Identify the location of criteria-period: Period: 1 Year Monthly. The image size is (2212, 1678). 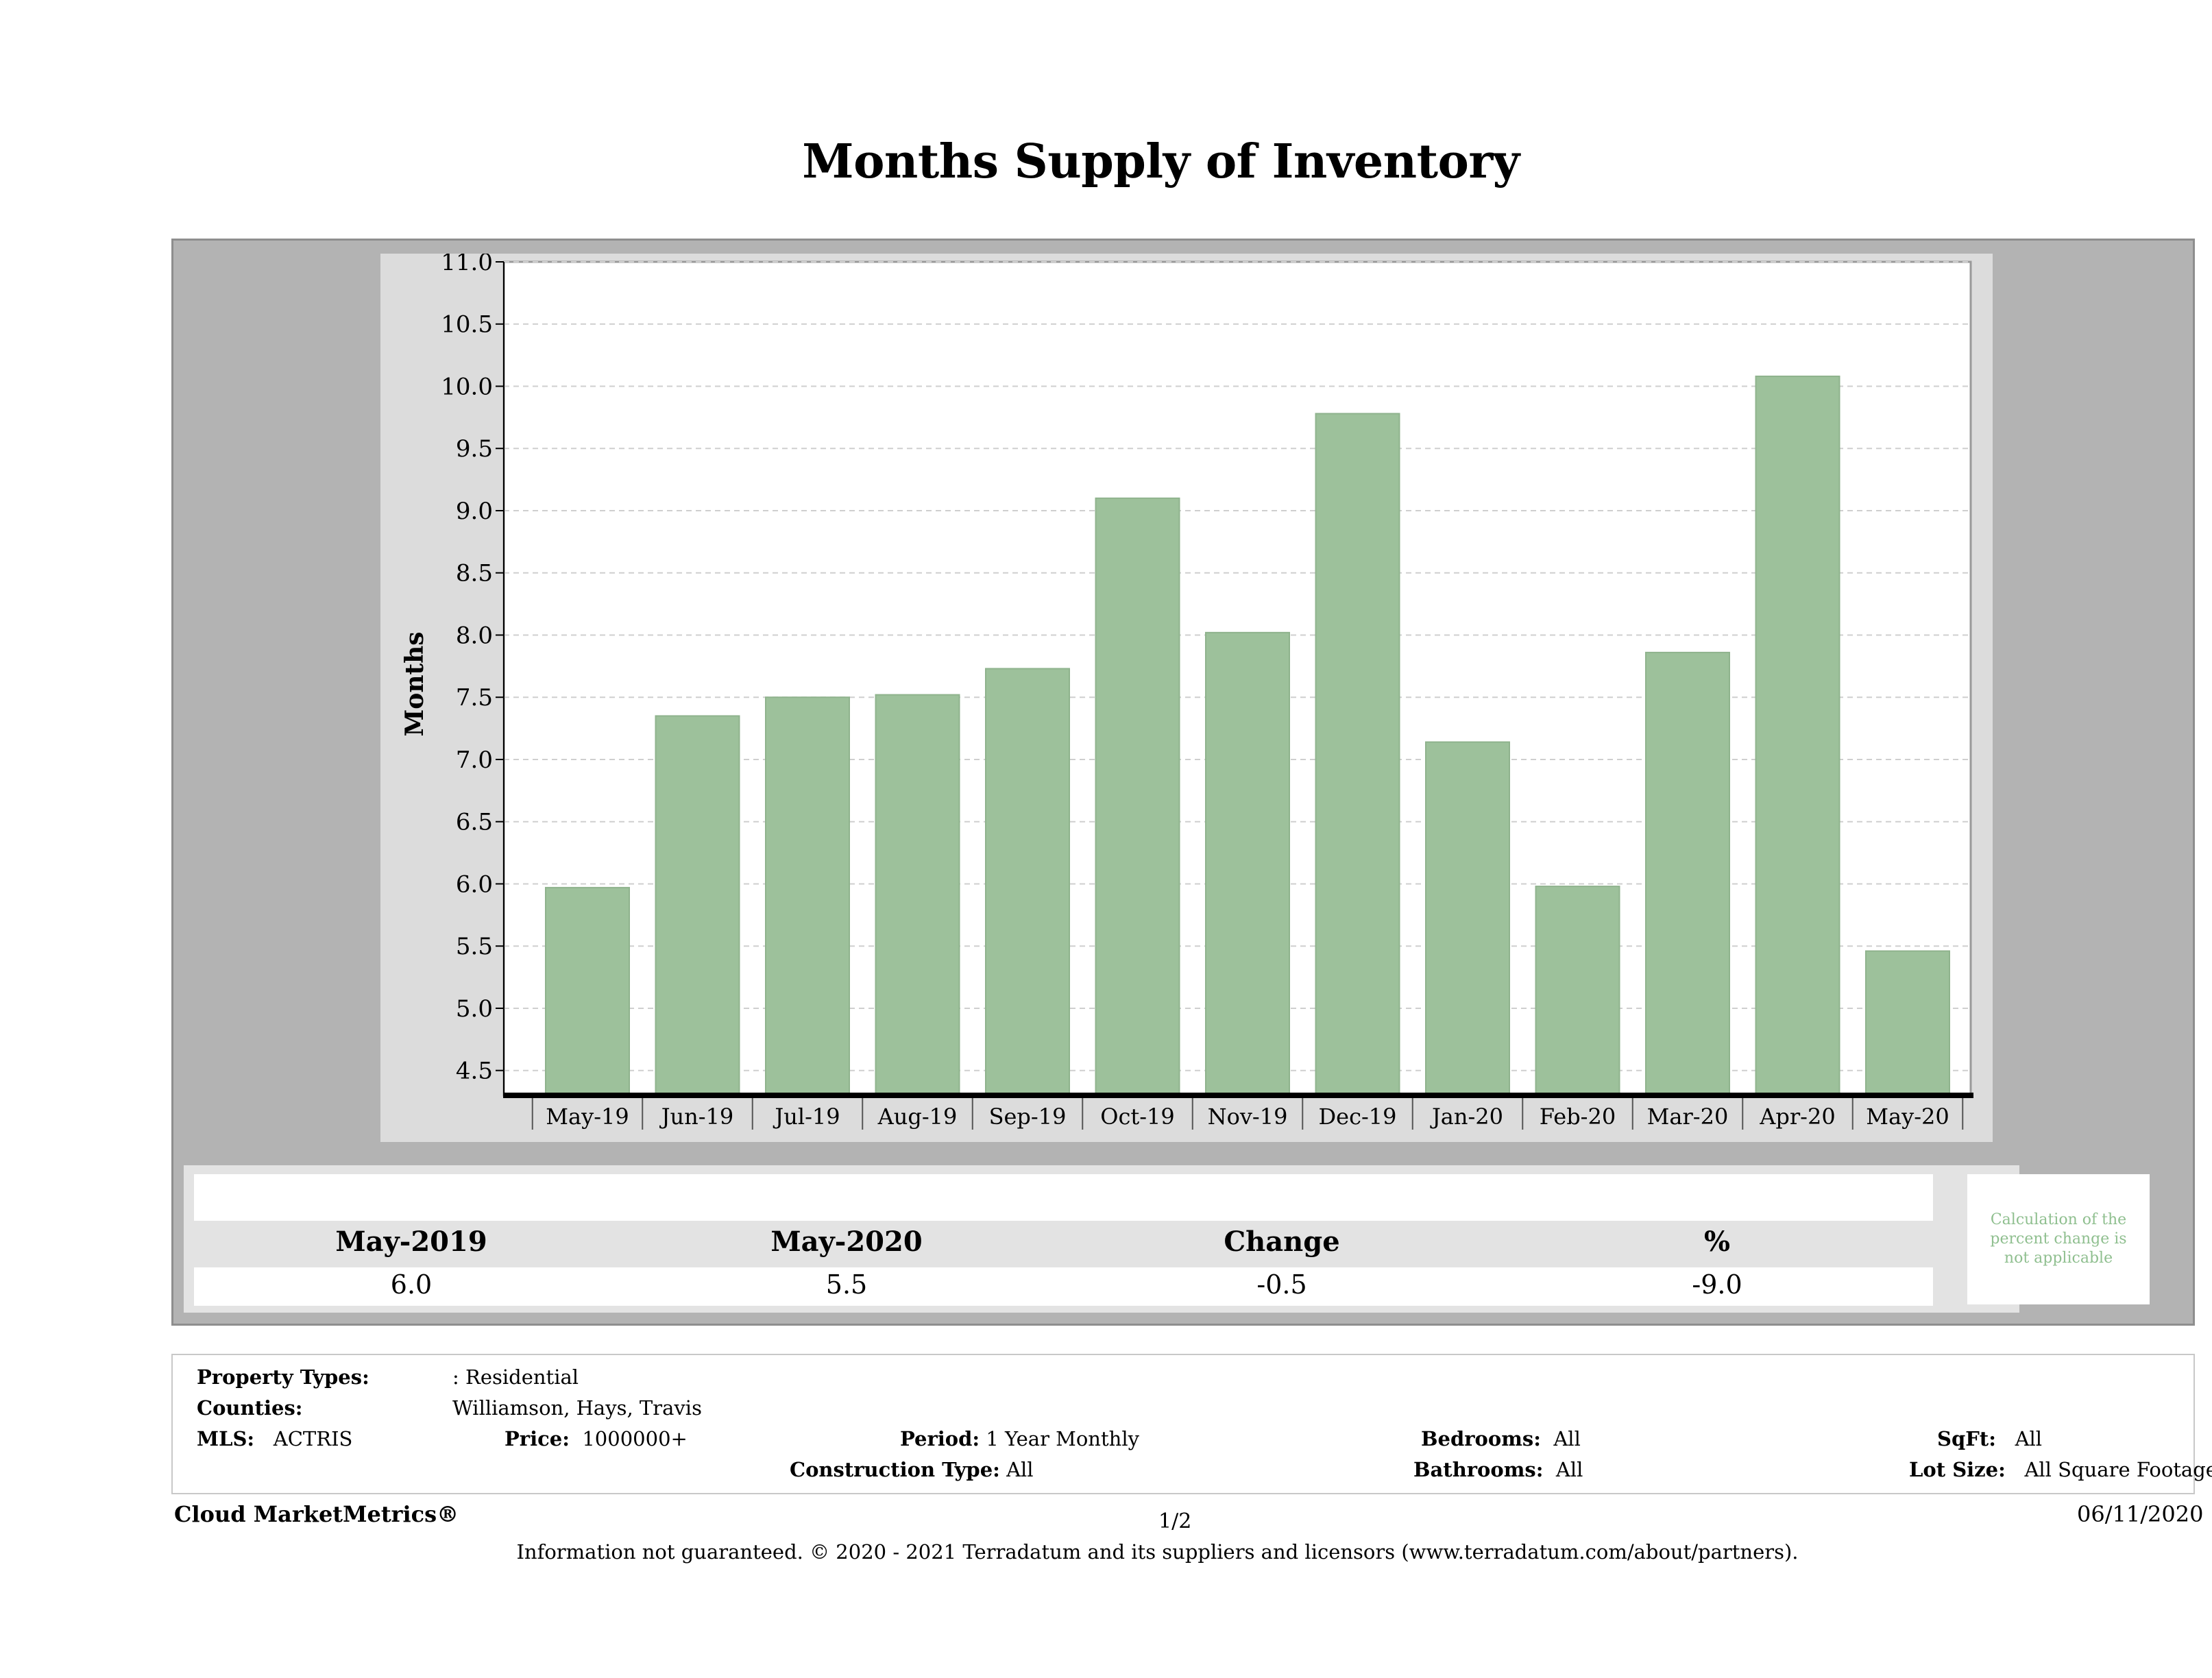
(1019, 1438).